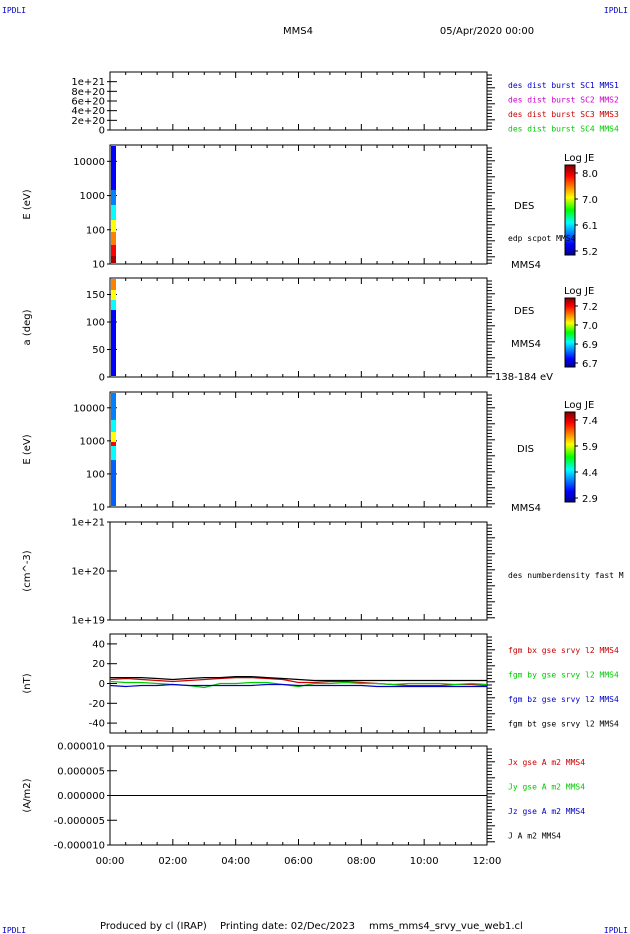 Image resolution: width=630 pixels, height=934 pixels. What do you see at coordinates (487, 31) in the screenshot?
I see `date-title: 05/Apr/2020 00:00` at bounding box center [487, 31].